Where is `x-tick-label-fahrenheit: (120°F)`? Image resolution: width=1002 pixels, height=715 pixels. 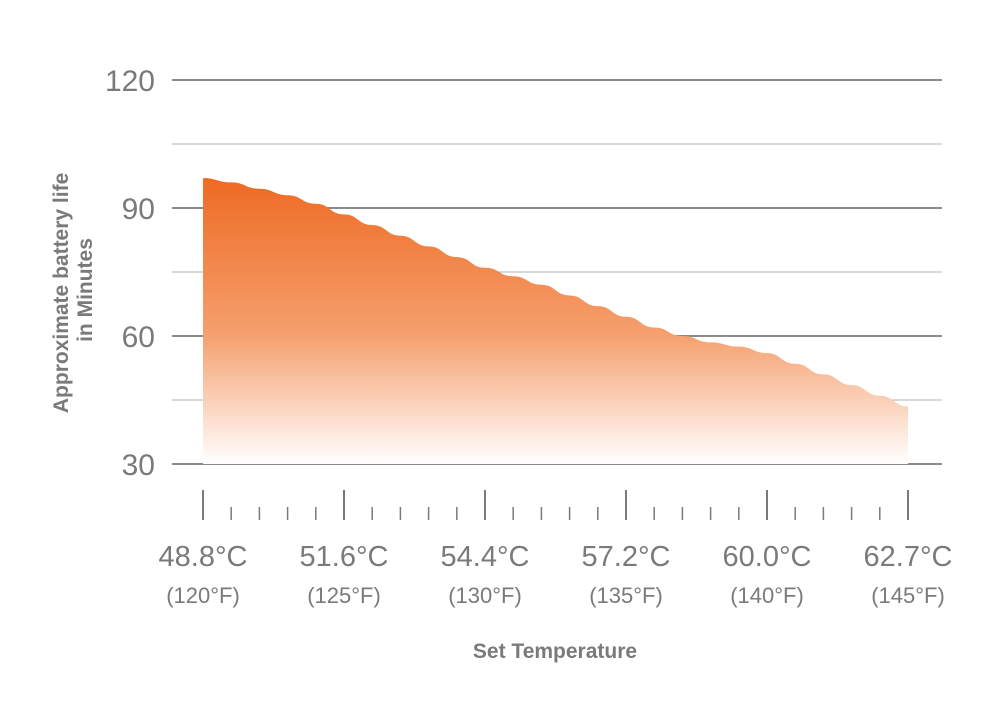
x-tick-label-fahrenheit: (120°F) is located at coordinates (203, 595).